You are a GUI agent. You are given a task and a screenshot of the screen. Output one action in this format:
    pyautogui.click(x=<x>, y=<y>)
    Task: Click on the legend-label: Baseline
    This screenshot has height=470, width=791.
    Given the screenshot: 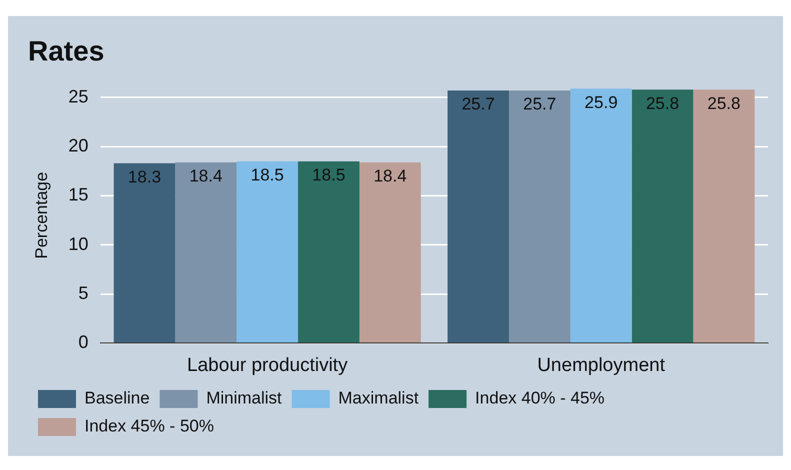 What is the action you would take?
    pyautogui.click(x=117, y=398)
    